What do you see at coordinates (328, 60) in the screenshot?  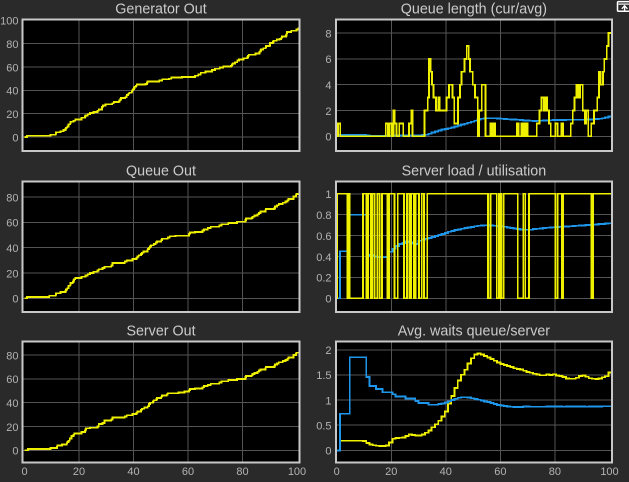 I see `svg-text: 6` at bounding box center [328, 60].